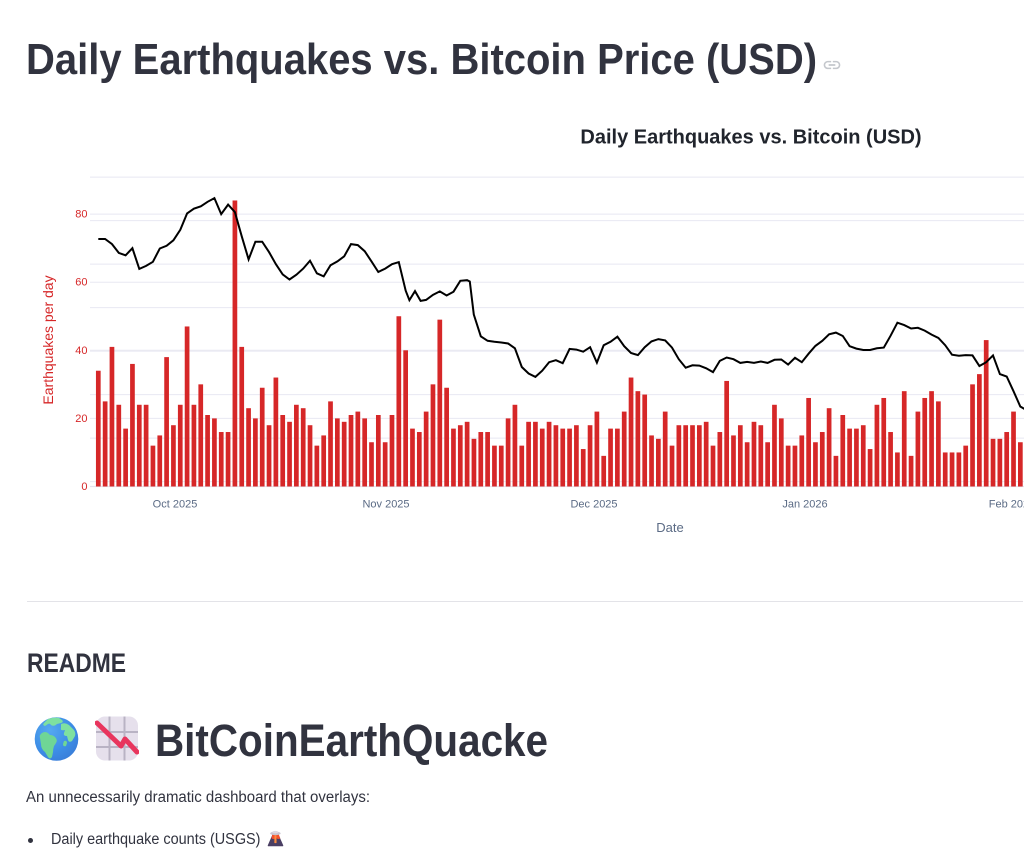  Describe the element at coordinates (81, 419) in the screenshot. I see `svg-text: 20` at that location.